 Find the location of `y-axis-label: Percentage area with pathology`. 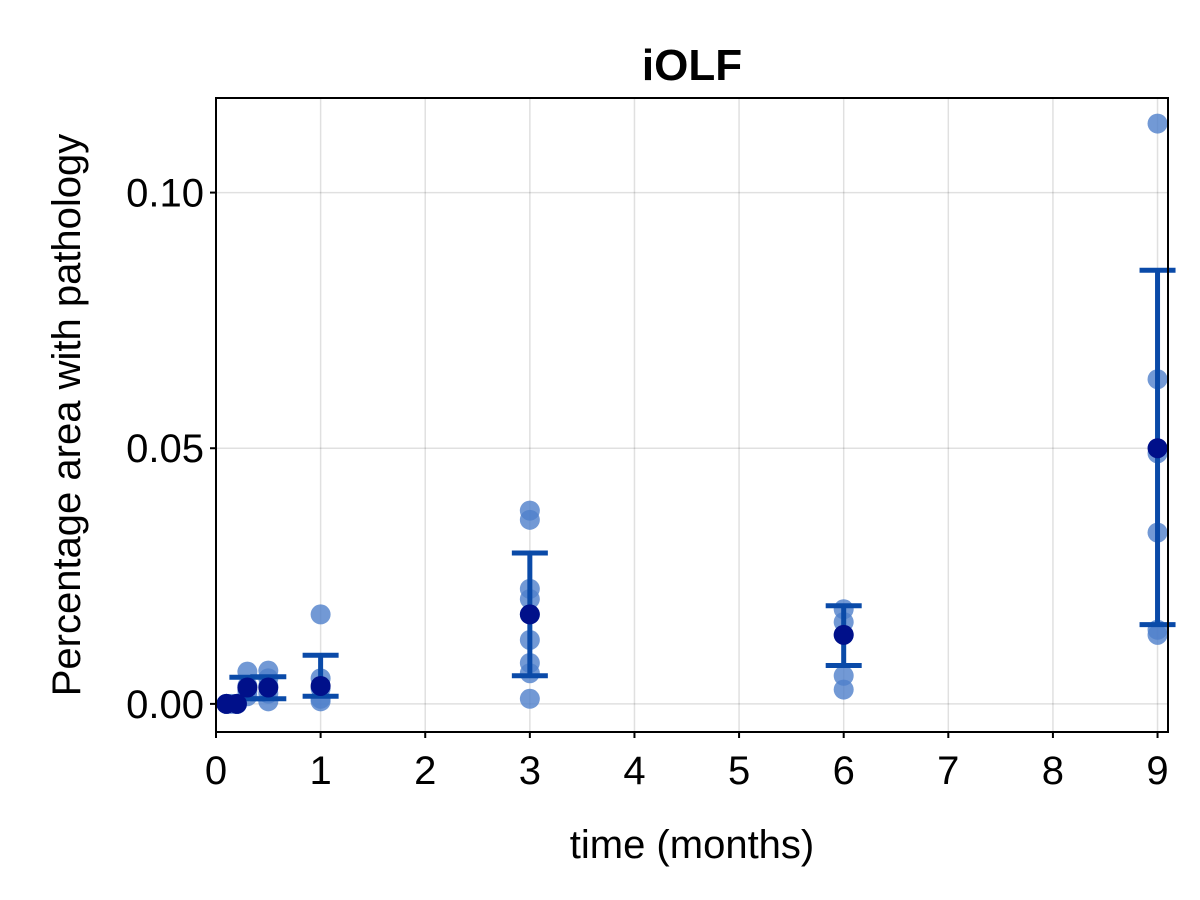

y-axis-label: Percentage area with pathology is located at coordinates (67, 415).